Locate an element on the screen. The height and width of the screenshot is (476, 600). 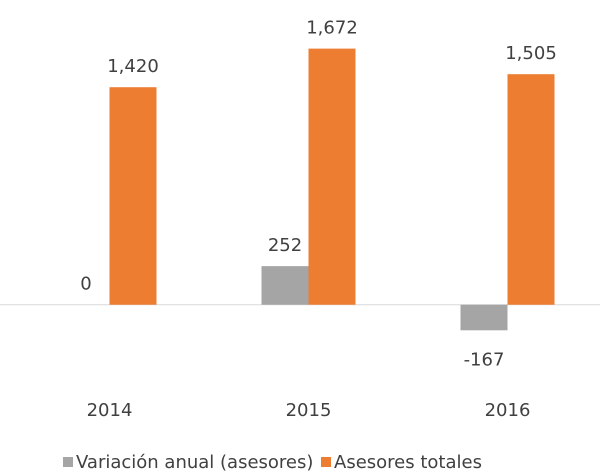
data-label: 1,672 is located at coordinates (332, 28).